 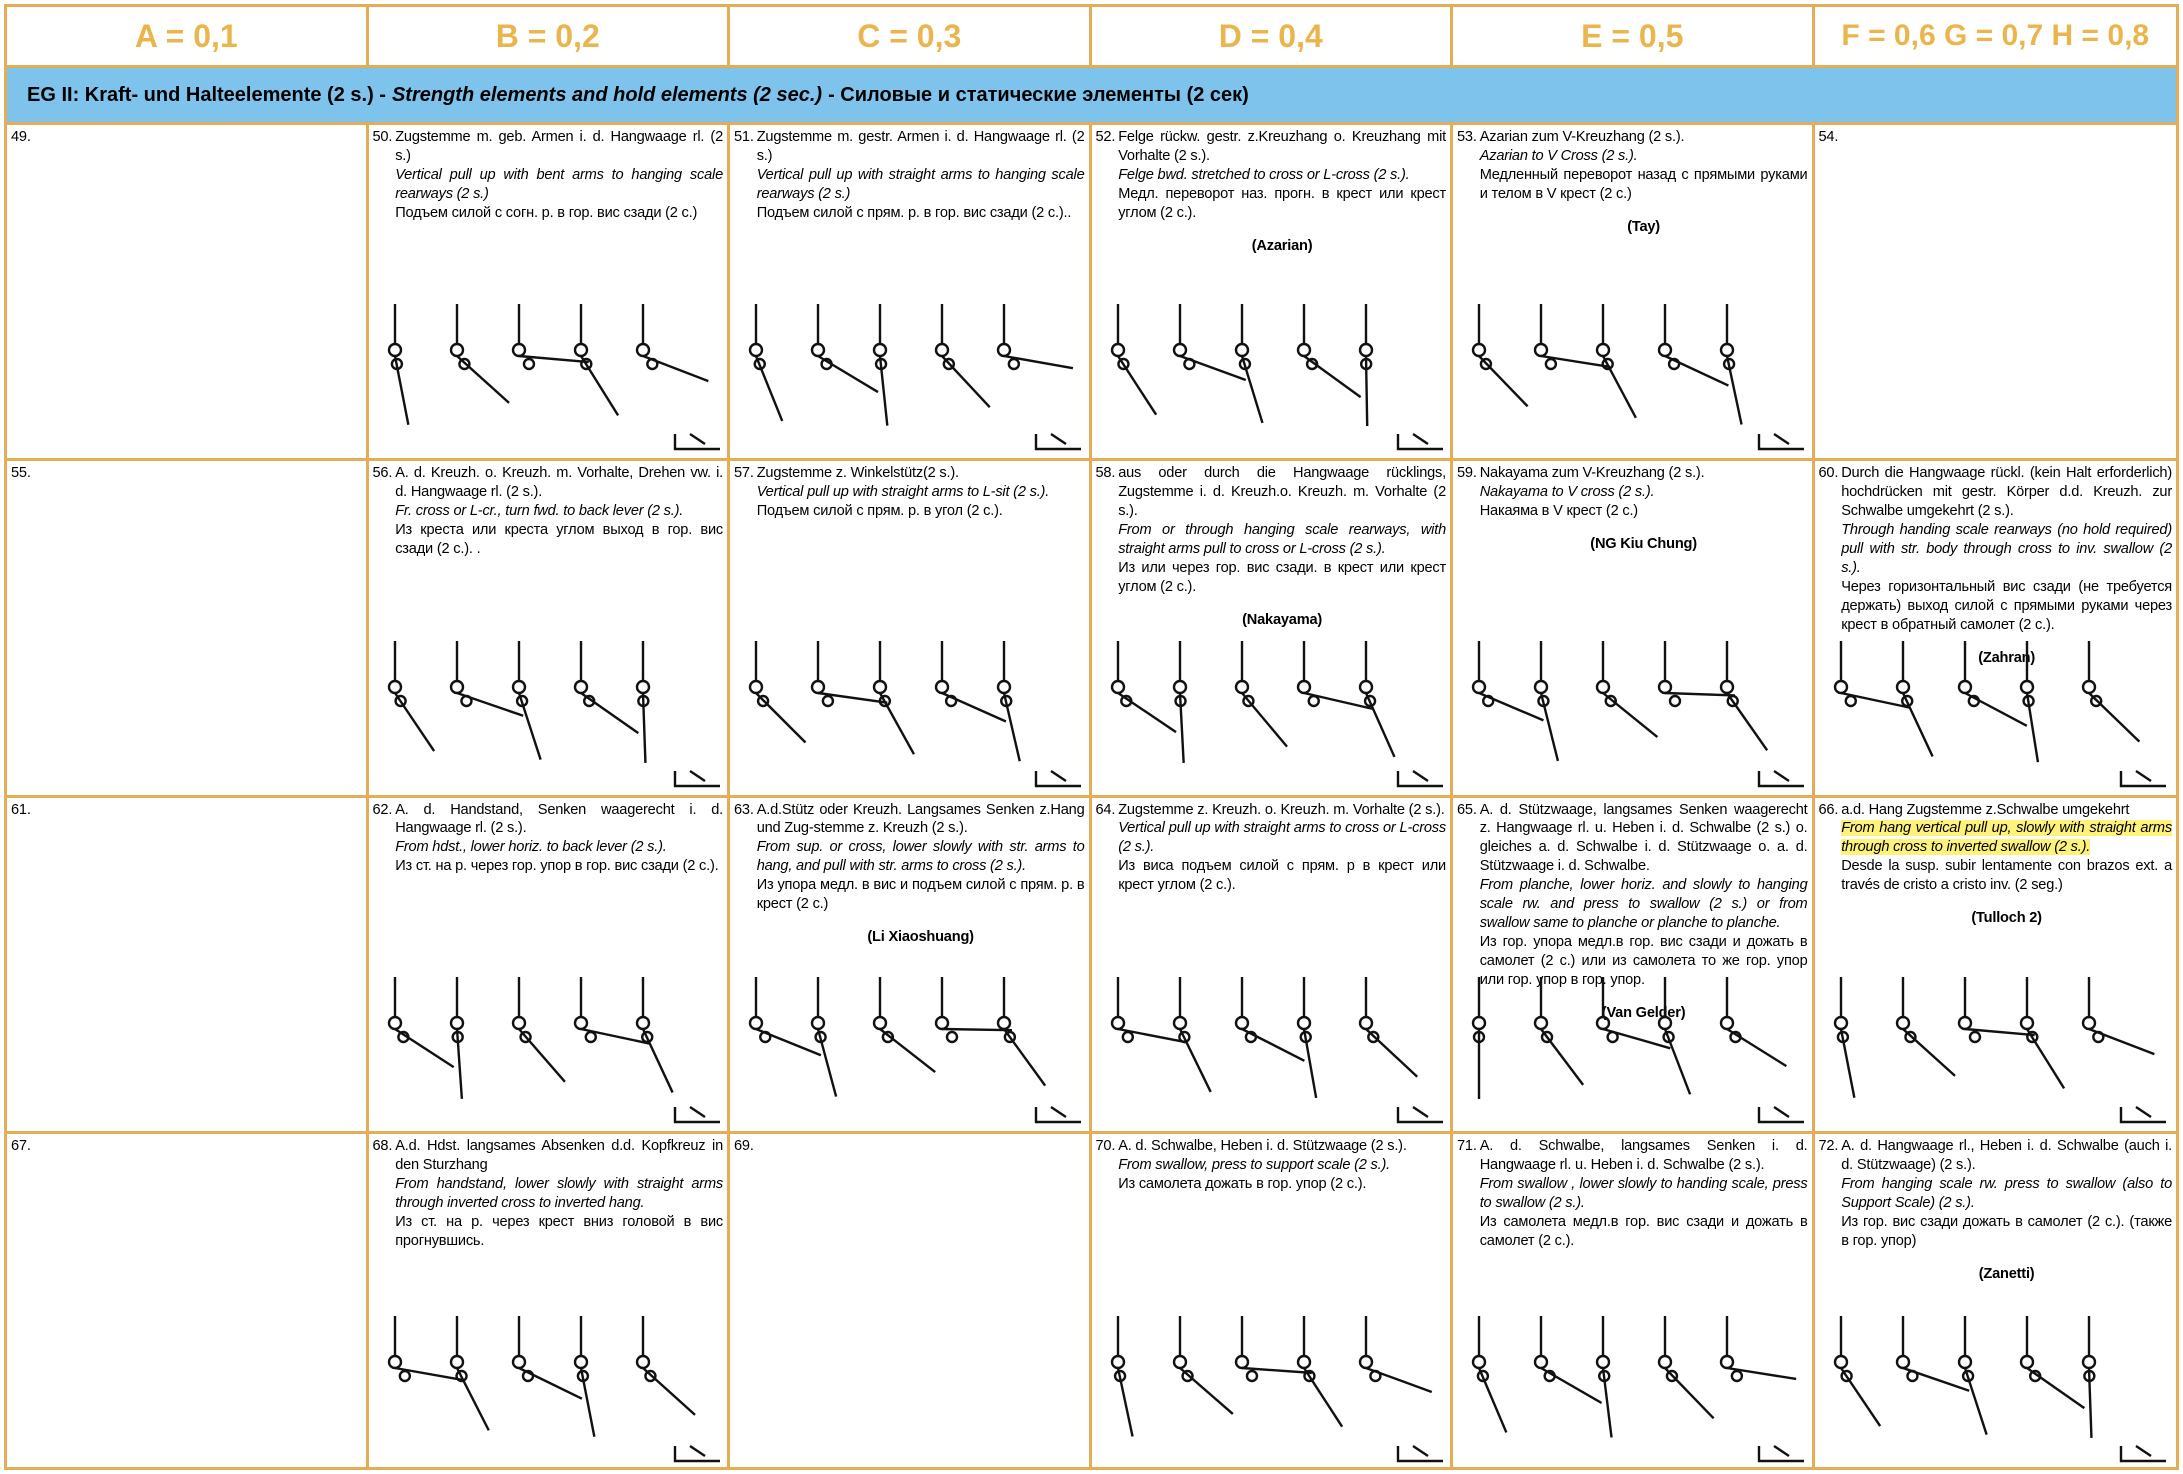 What do you see at coordinates (2006, 918) in the screenshot?
I see `athlete-name: (Tulloch 2)` at bounding box center [2006, 918].